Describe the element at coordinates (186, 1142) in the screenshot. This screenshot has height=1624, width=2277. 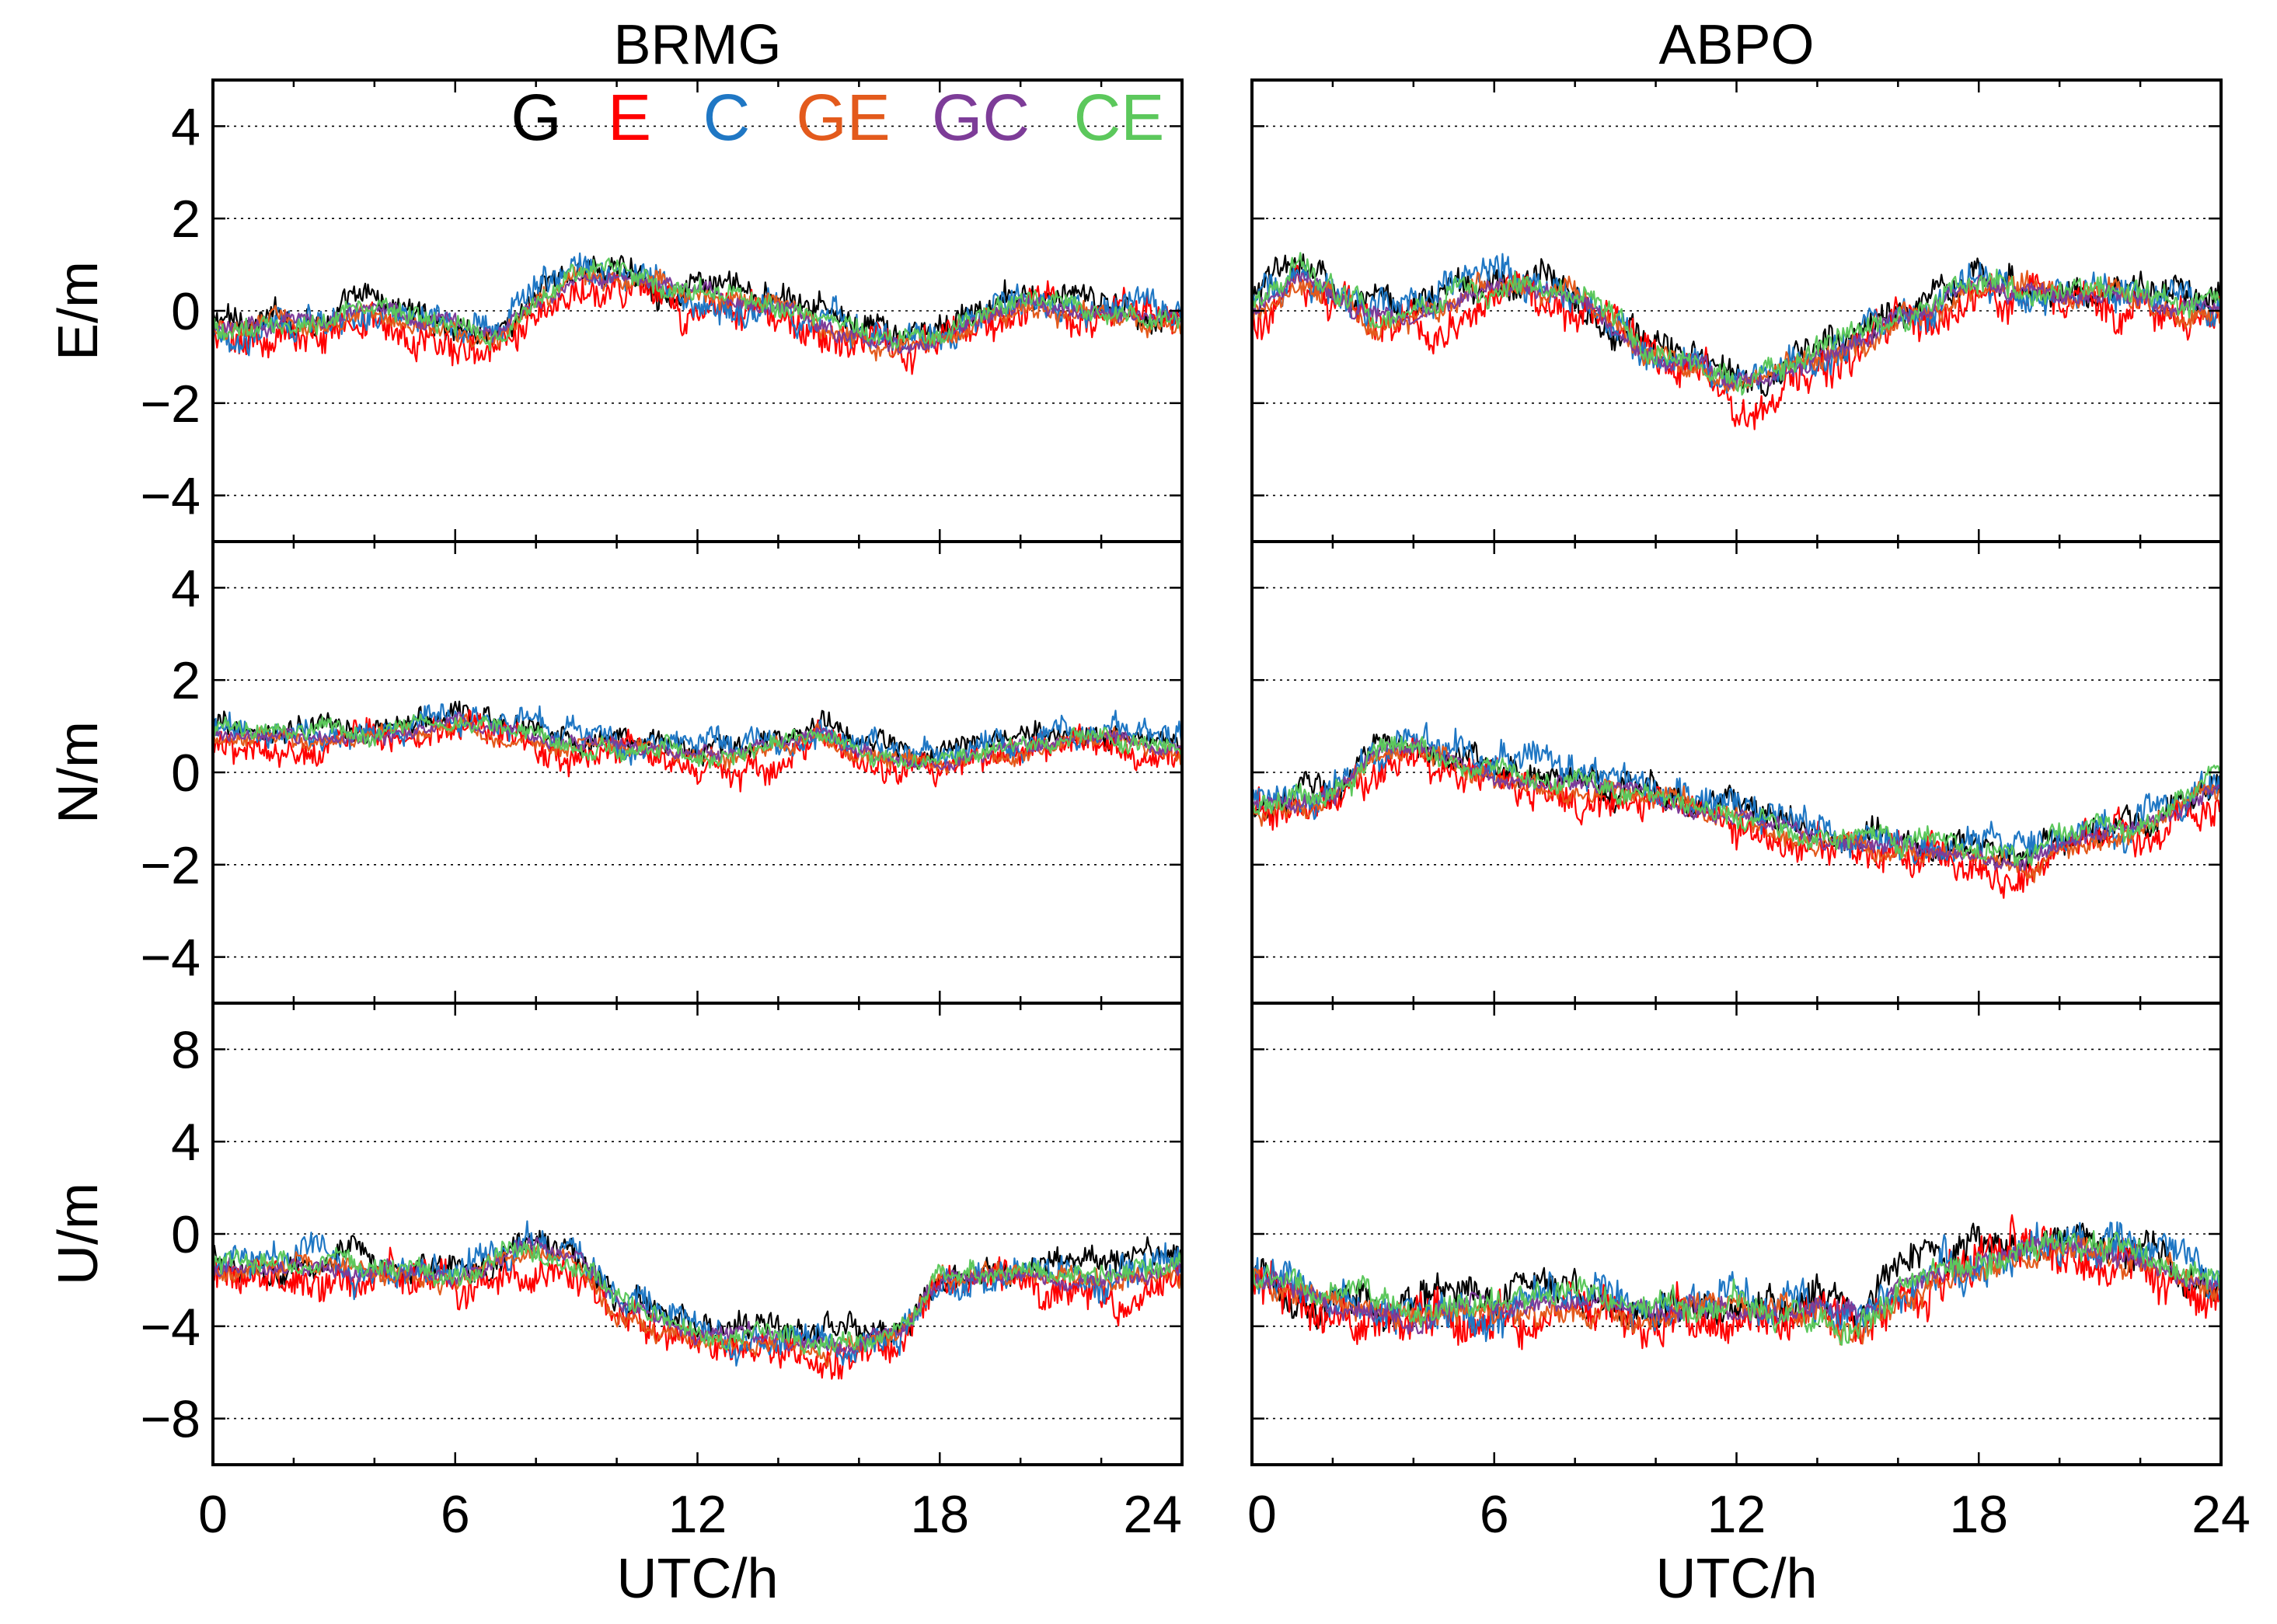
I see `ytick-label-brmg-u: 4` at that location.